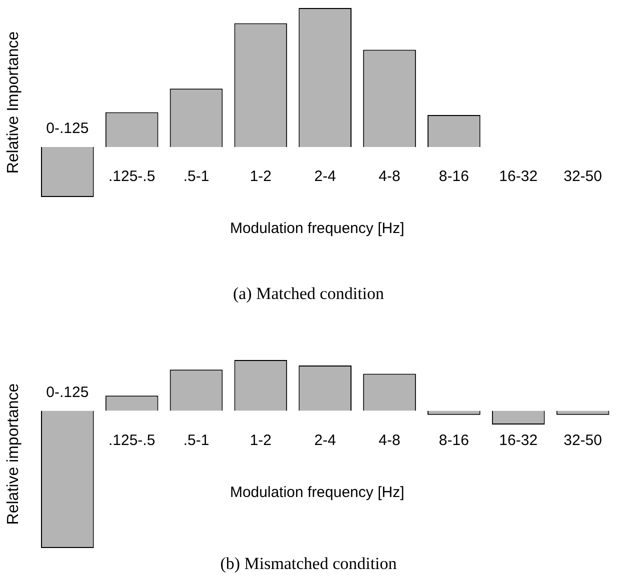 This screenshot has width=617, height=577. What do you see at coordinates (309, 294) in the screenshot?
I see `text: (a) Matched condition` at bounding box center [309, 294].